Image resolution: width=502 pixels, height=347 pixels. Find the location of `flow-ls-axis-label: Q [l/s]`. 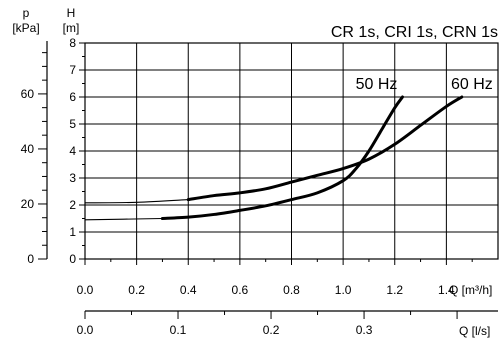

flow-ls-axis-label: Q [l/s] is located at coordinates (474, 331).